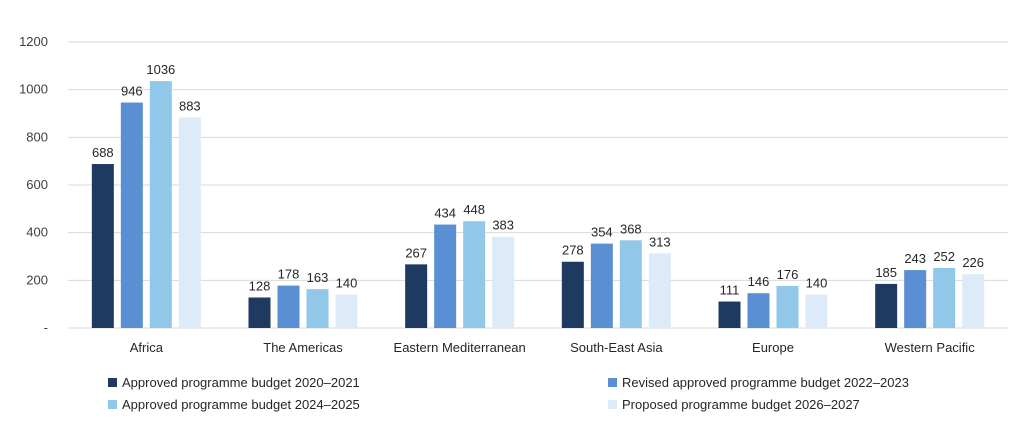 Image resolution: width=1024 pixels, height=431 pixels. I want to click on data-label: 163, so click(318, 277).